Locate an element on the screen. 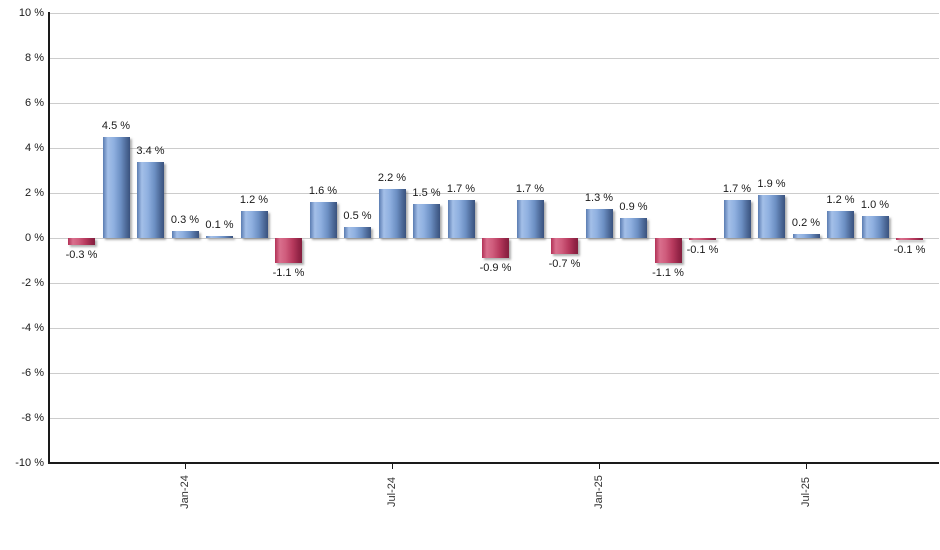  y-axis-tick-label: -8 % is located at coordinates (32, 418).